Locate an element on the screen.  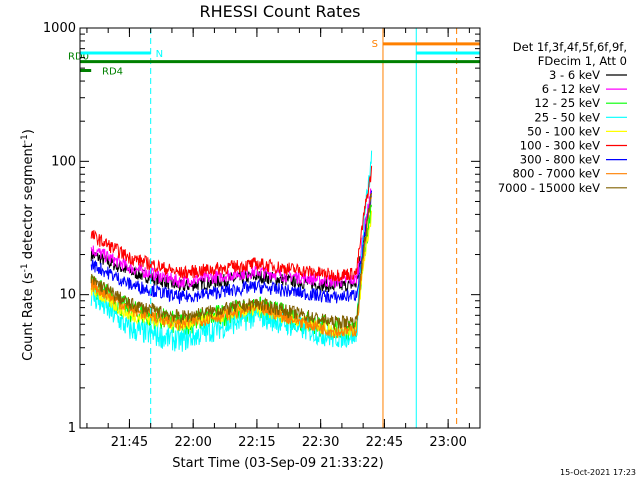
y-axis-label: Count Rate (s-1 detector segment-1) is located at coordinates (28, 245).